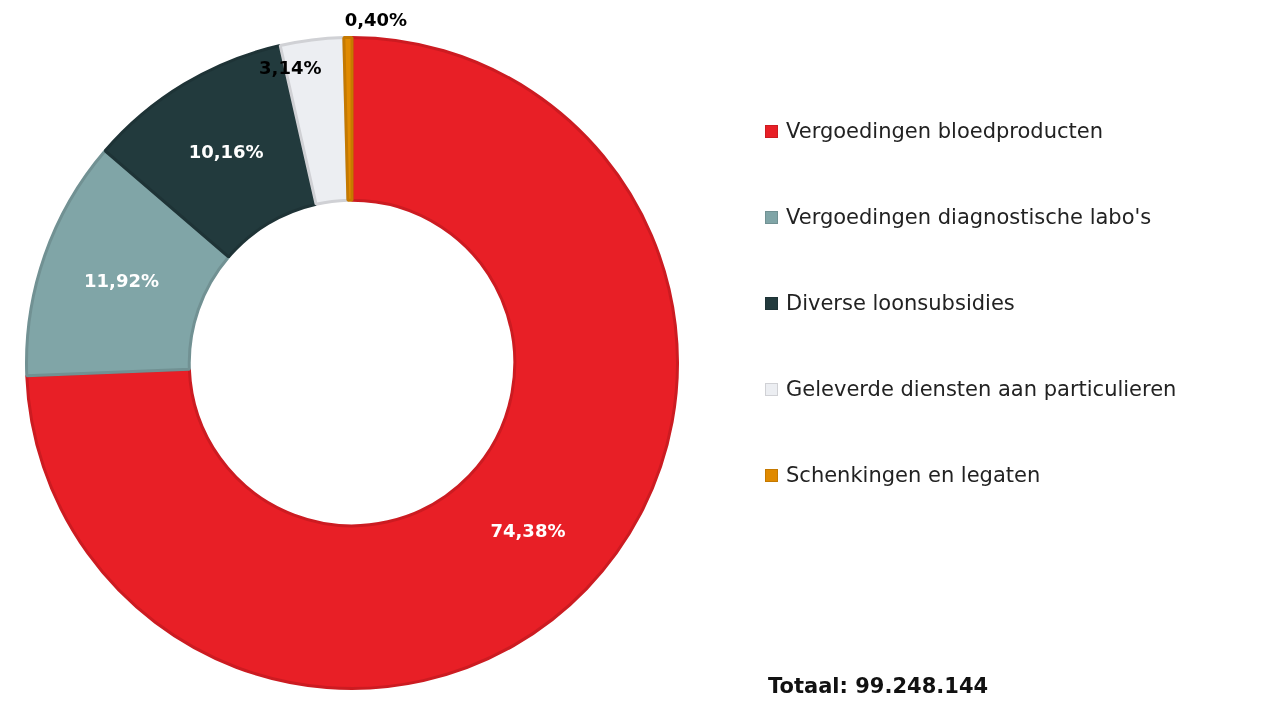  I want to click on data-label: 0,40%, so click(376, 20).